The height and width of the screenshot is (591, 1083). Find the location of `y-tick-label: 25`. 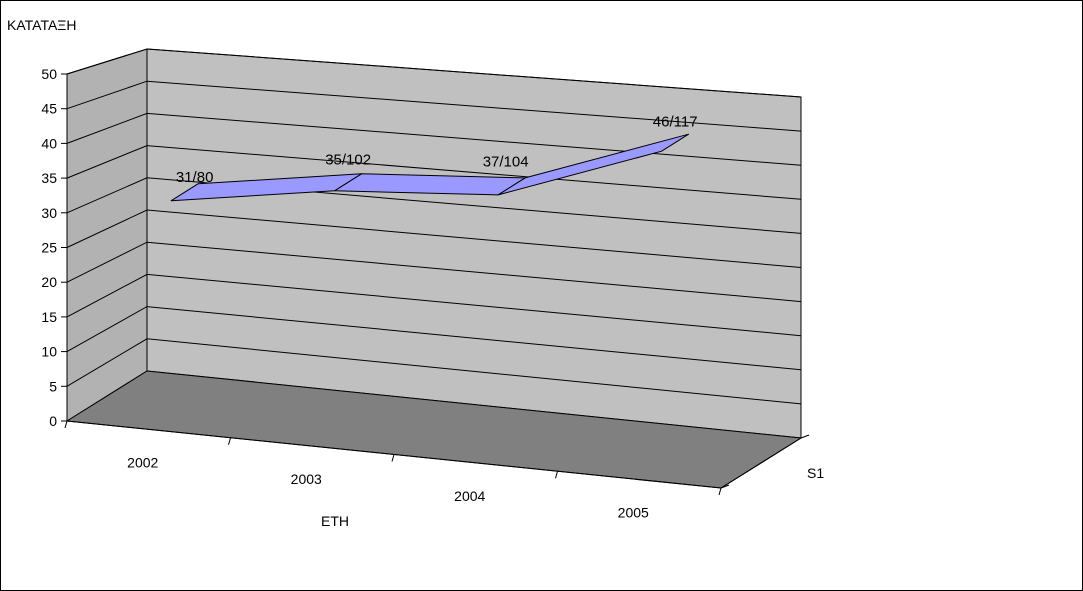

y-tick-label: 25 is located at coordinates (49, 248).